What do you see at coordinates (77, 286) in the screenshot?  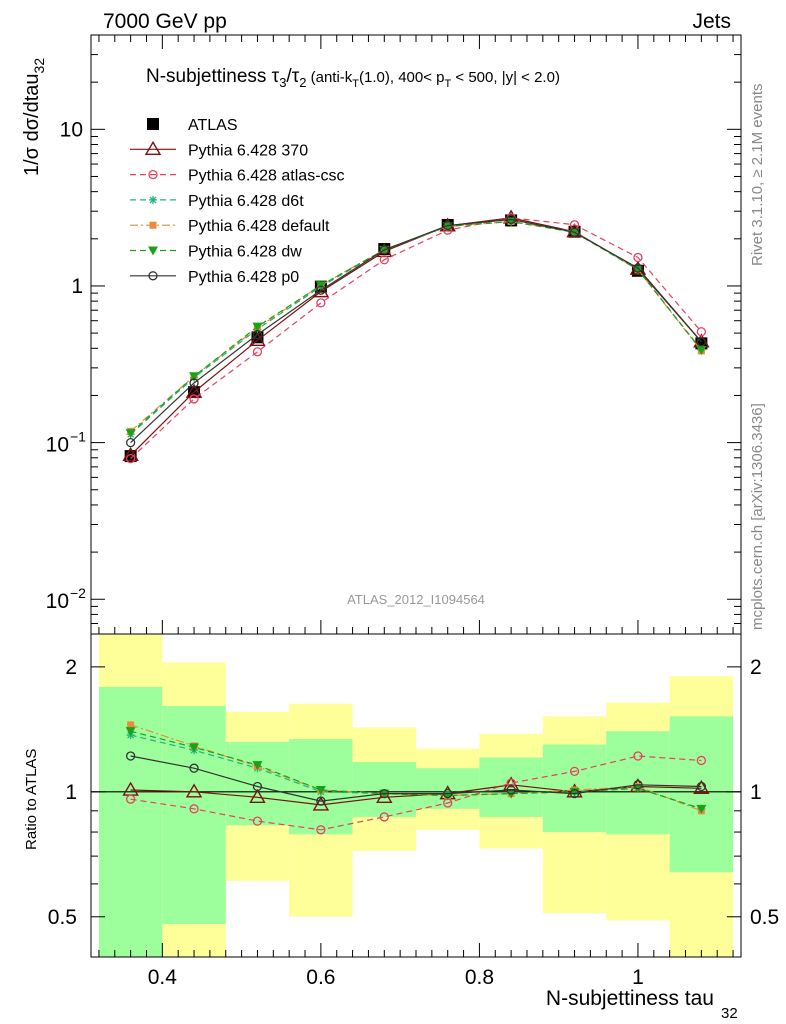 I see `main-ytick-label: 1` at bounding box center [77, 286].